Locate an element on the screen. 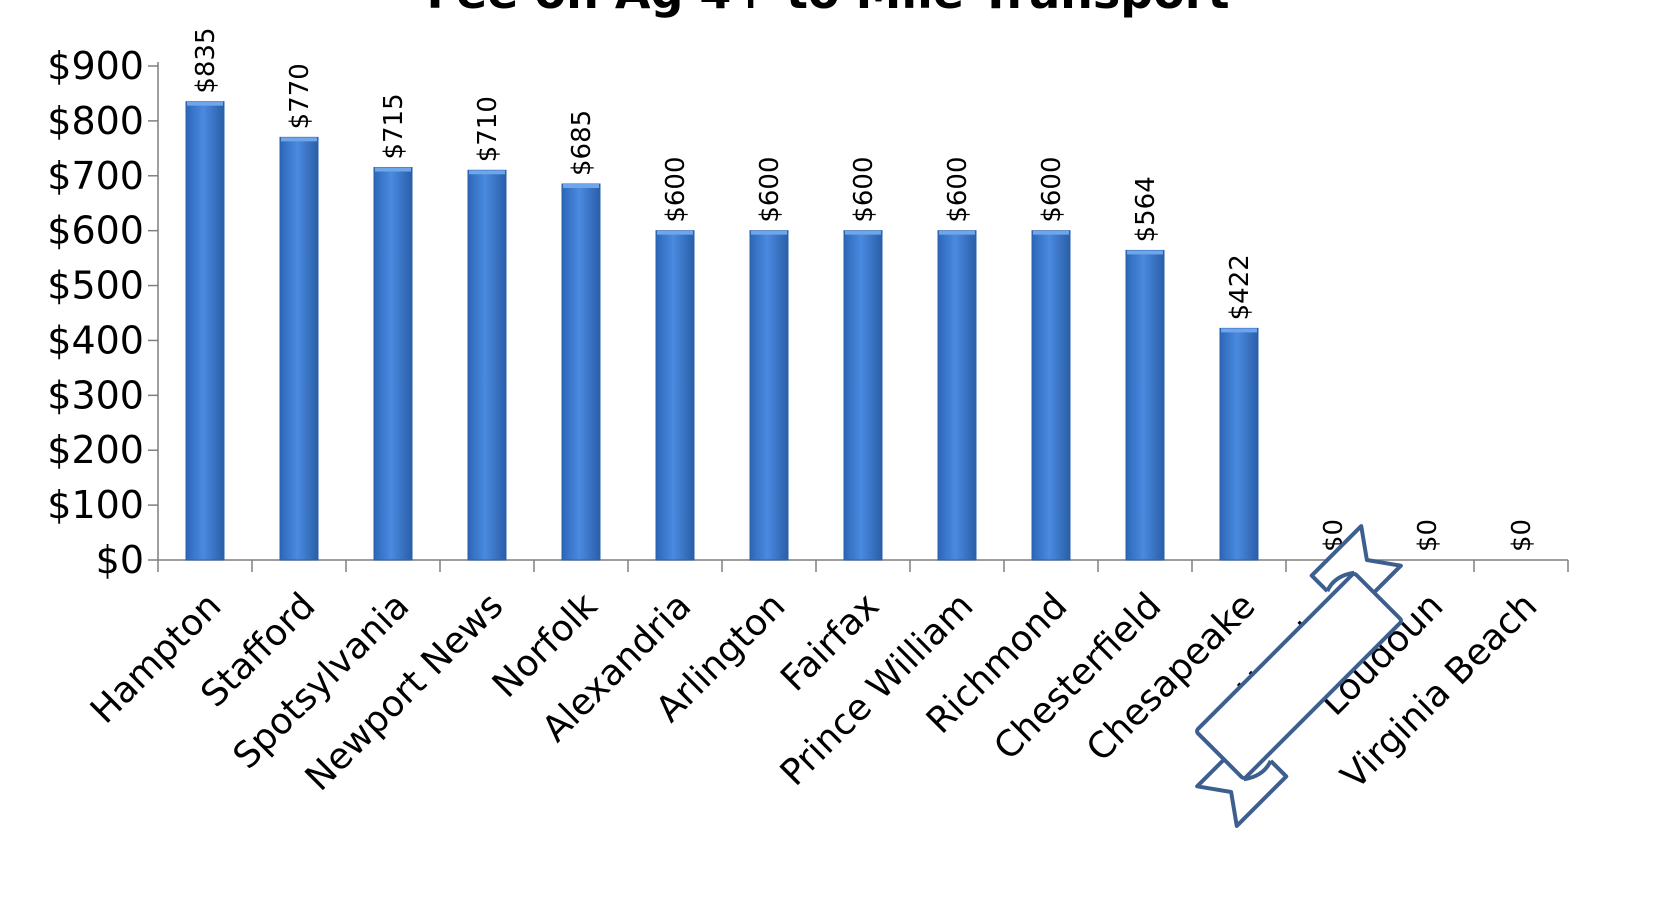 The image size is (1656, 905). y-tick-label: $600 is located at coordinates (95, 231).